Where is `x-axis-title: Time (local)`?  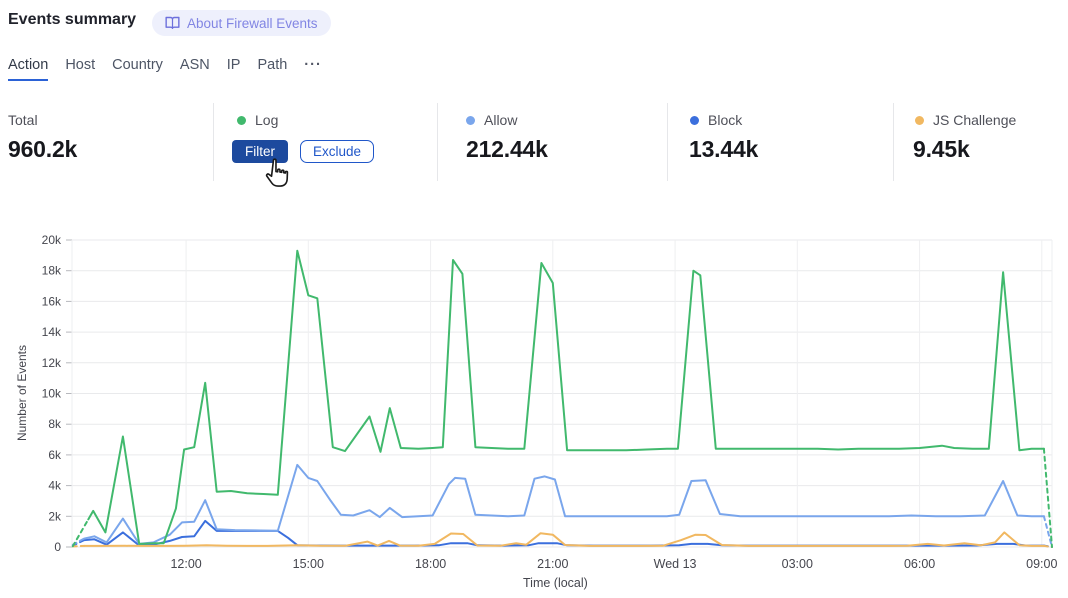 x-axis-title: Time (local) is located at coordinates (555, 583).